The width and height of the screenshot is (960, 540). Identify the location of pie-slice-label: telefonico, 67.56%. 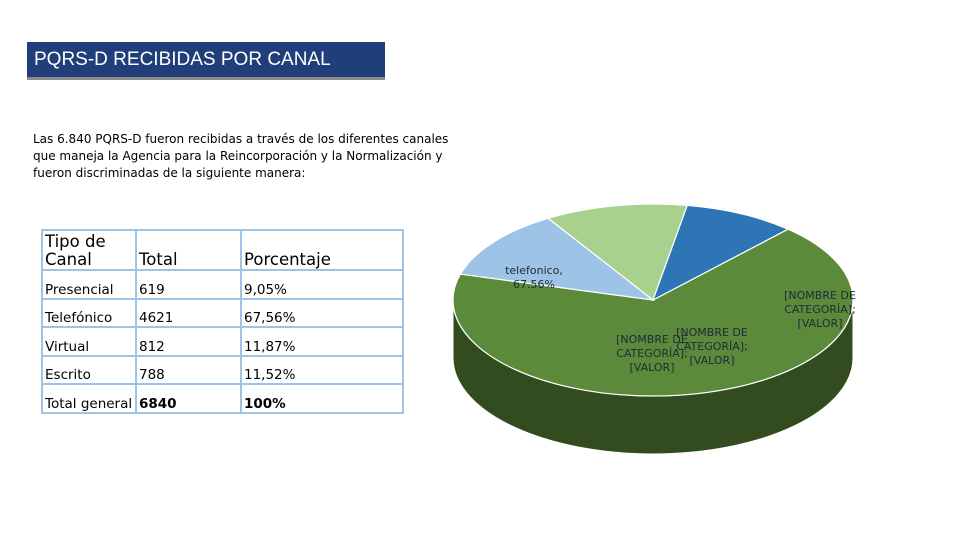
(534, 277).